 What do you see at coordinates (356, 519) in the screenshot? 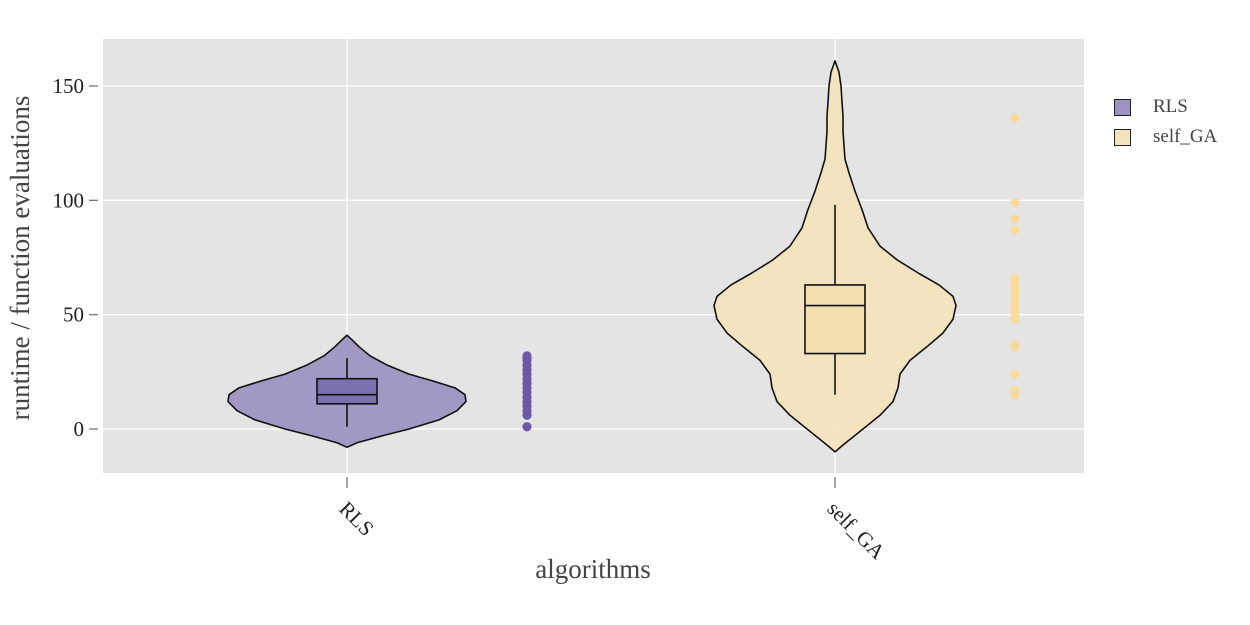
I see `x-tick-label-0: RLS` at bounding box center [356, 519].